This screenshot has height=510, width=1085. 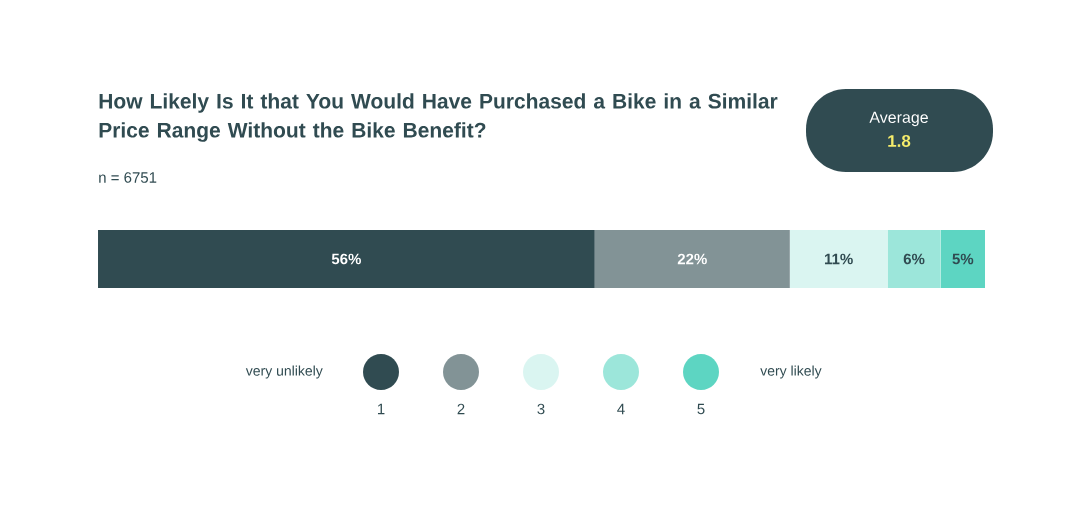 I want to click on data-label: 6%, so click(x=914, y=259).